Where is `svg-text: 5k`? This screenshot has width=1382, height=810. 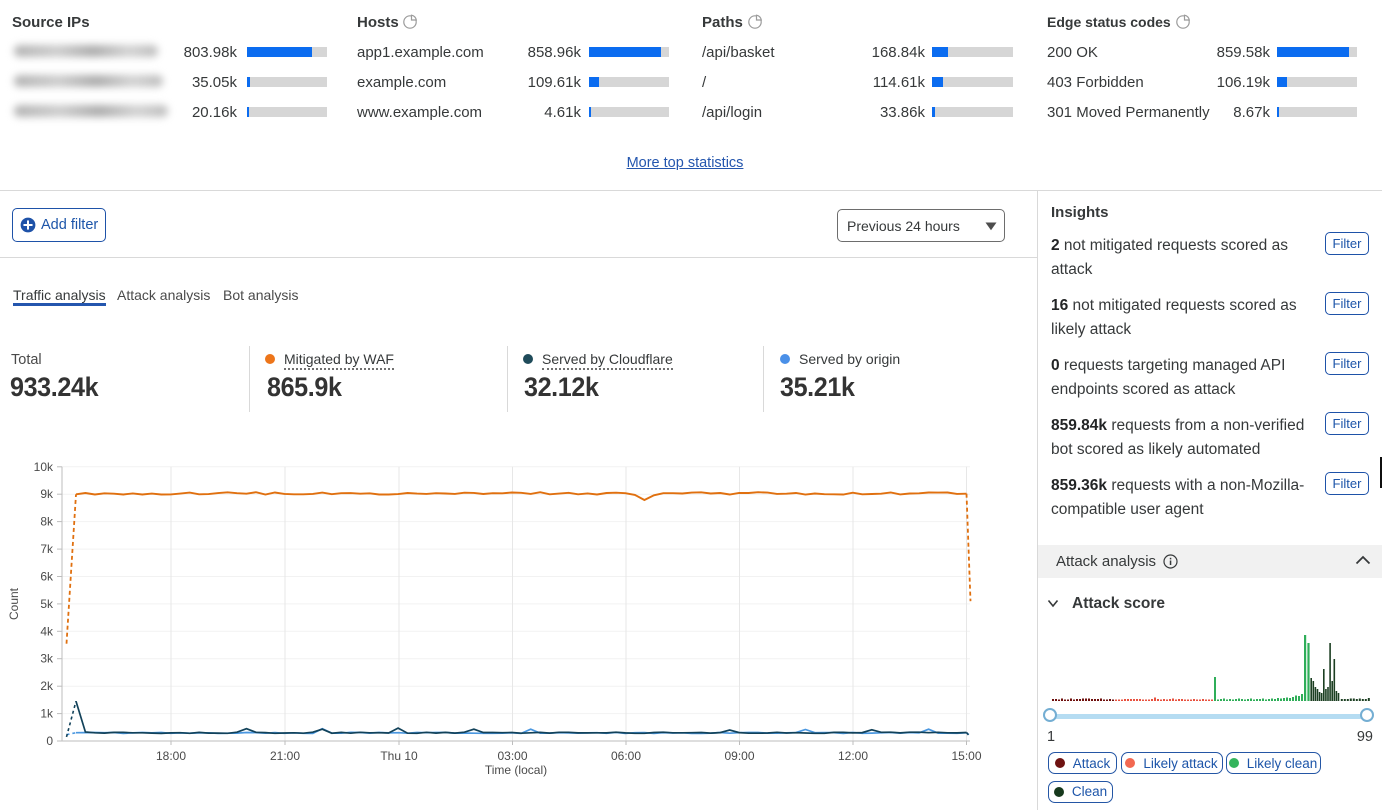 svg-text: 5k is located at coordinates (47, 604).